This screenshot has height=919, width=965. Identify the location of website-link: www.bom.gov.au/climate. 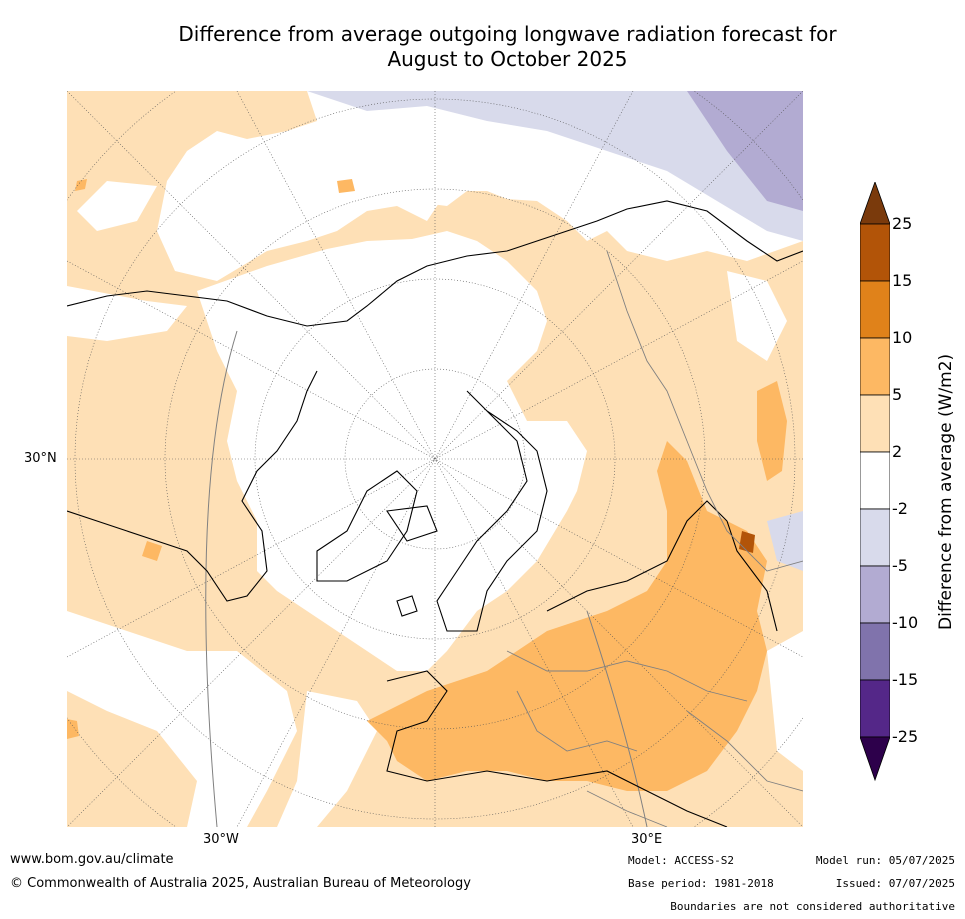
(92, 859).